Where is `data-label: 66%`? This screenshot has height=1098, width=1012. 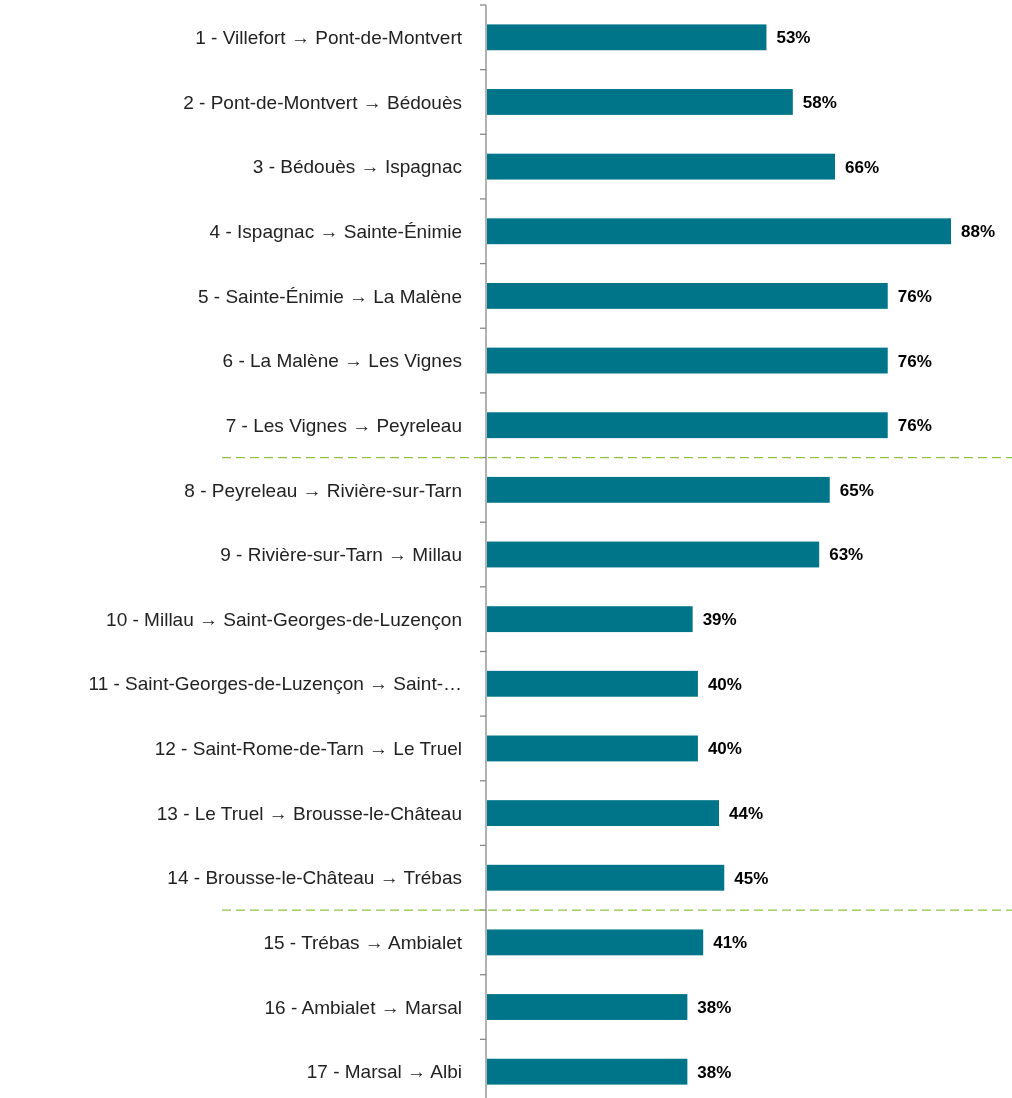
data-label: 66% is located at coordinates (862, 167).